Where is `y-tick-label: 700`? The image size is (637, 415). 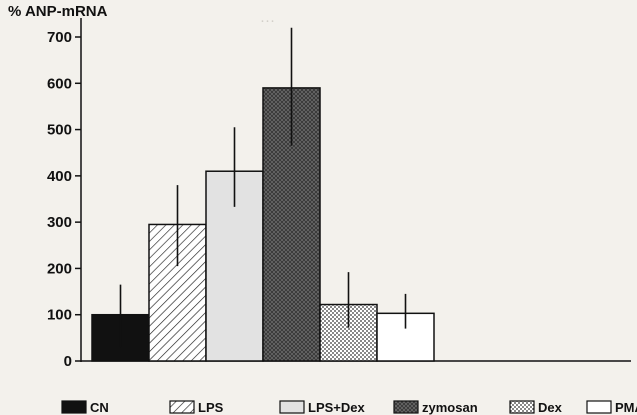
y-tick-label: 700 is located at coordinates (59, 37).